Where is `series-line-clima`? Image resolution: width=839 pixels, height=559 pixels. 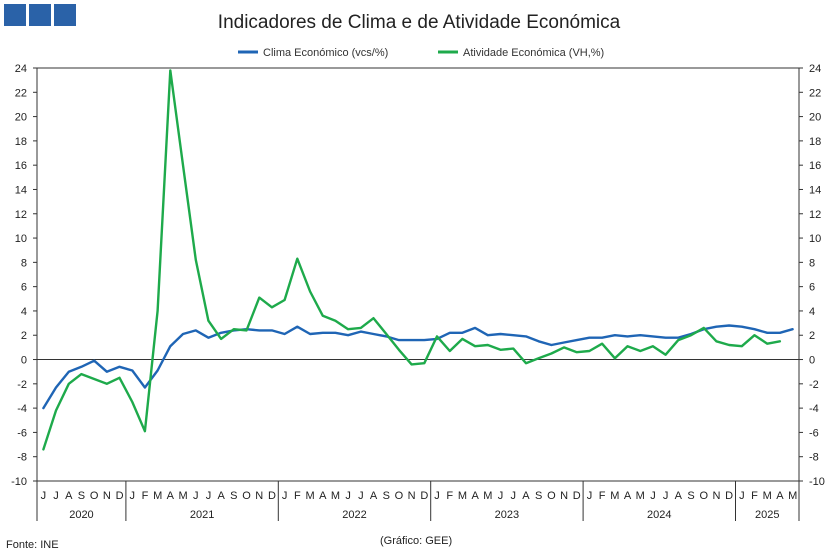
series-line-clima is located at coordinates (418, 367).